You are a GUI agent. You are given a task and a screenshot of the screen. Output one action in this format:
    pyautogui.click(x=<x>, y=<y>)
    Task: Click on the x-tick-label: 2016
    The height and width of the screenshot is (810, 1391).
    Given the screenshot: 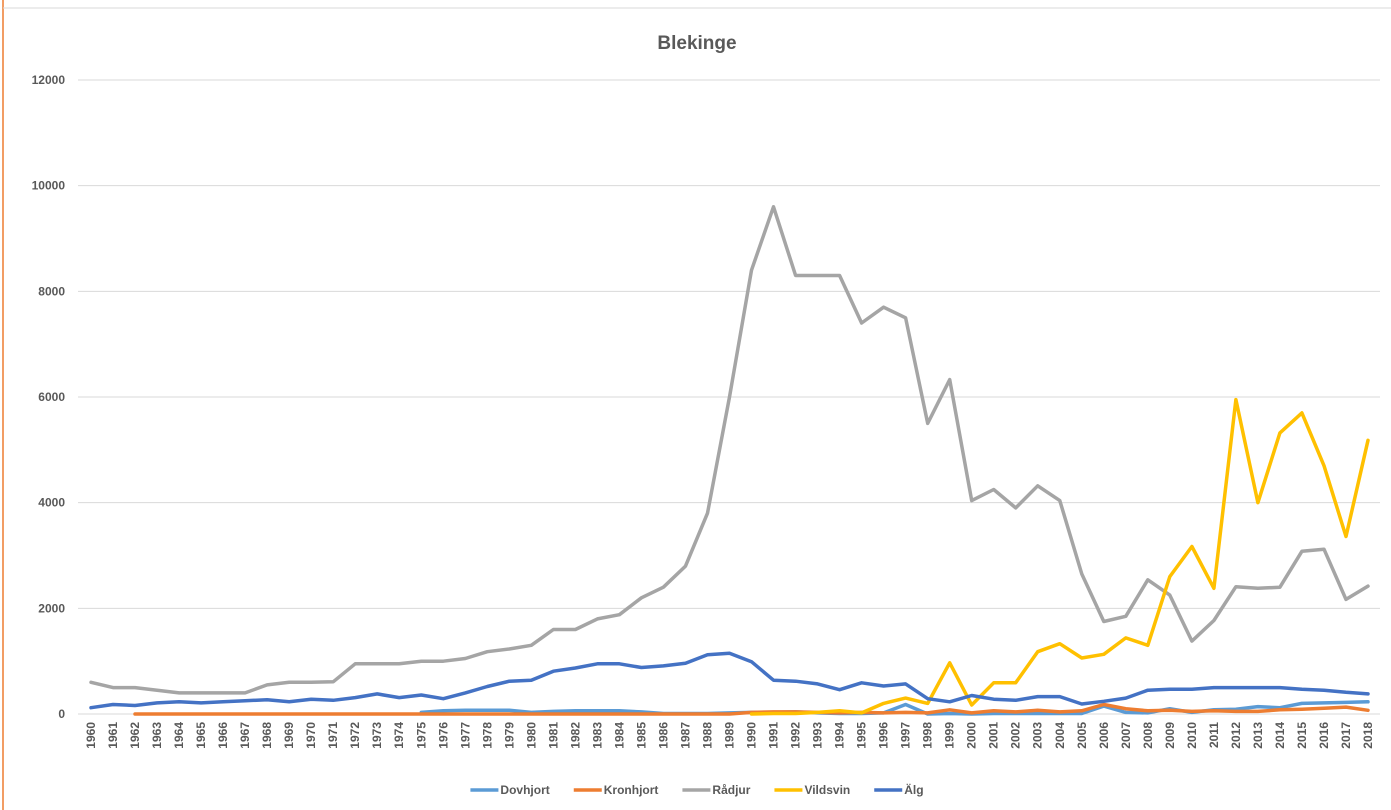 What is the action you would take?
    pyautogui.click(x=1324, y=735)
    